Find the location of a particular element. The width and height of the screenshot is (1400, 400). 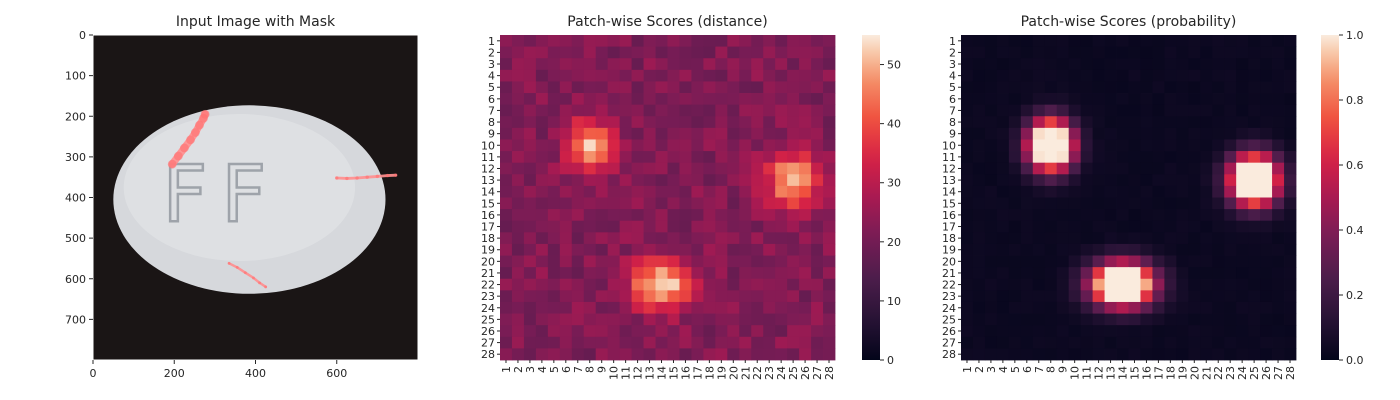

y-tick-label: 23 is located at coordinates (488, 296).